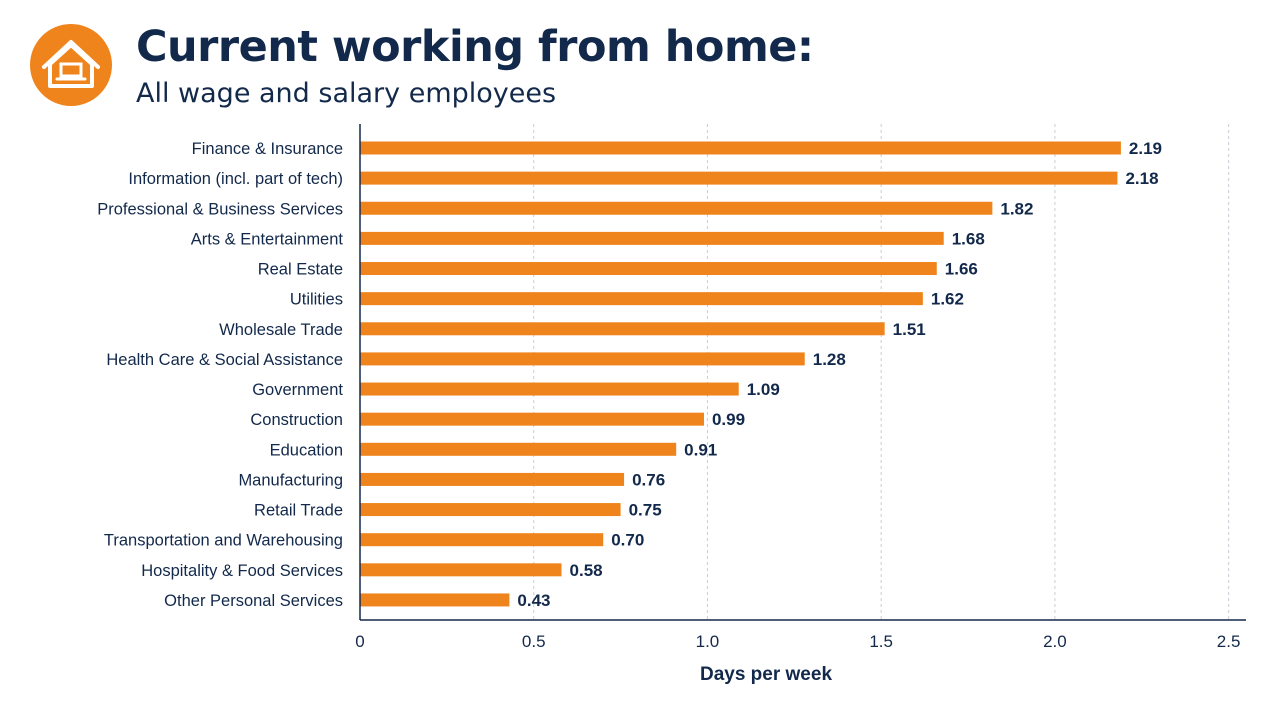 This screenshot has width=1280, height=720. What do you see at coordinates (298, 511) in the screenshot?
I see `category-label: Retail Trade` at bounding box center [298, 511].